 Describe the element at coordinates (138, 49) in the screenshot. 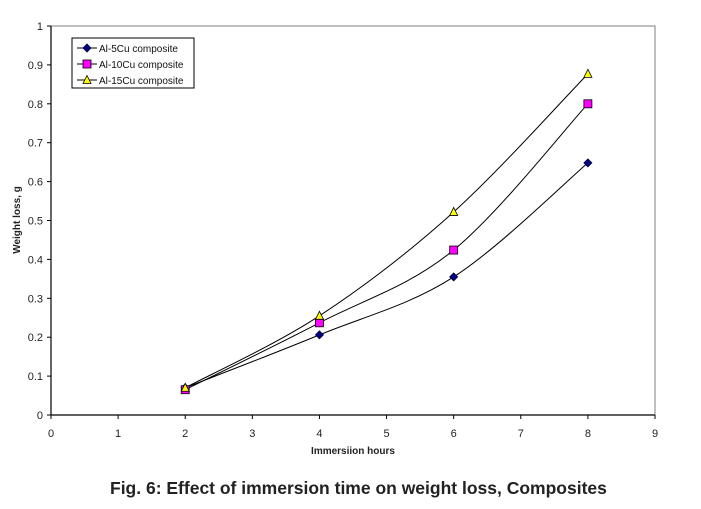

I see `legend-label: Al-5Cu composite` at that location.